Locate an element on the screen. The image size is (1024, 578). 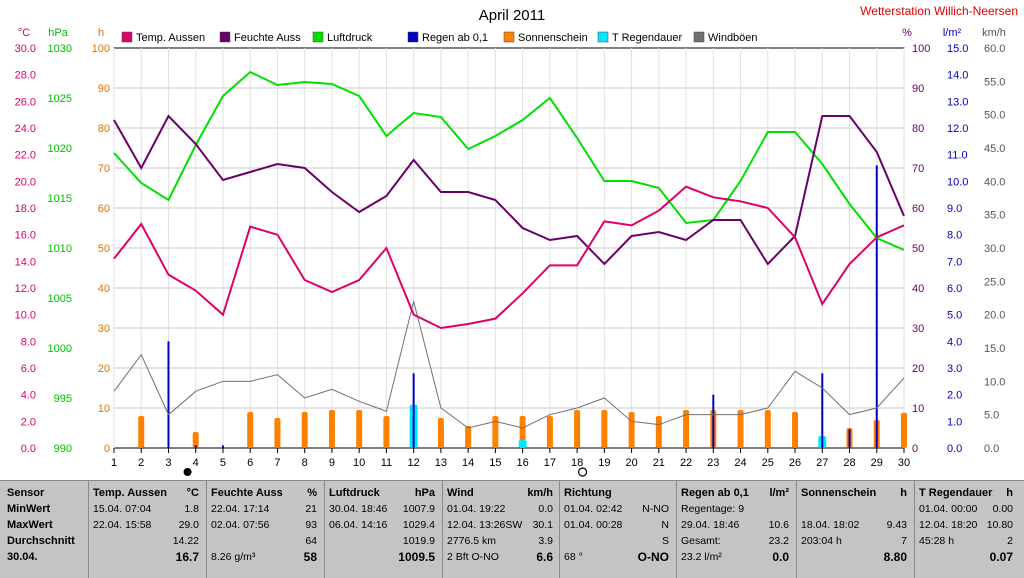
chart-title: April 2011 is located at coordinates (512, 15).